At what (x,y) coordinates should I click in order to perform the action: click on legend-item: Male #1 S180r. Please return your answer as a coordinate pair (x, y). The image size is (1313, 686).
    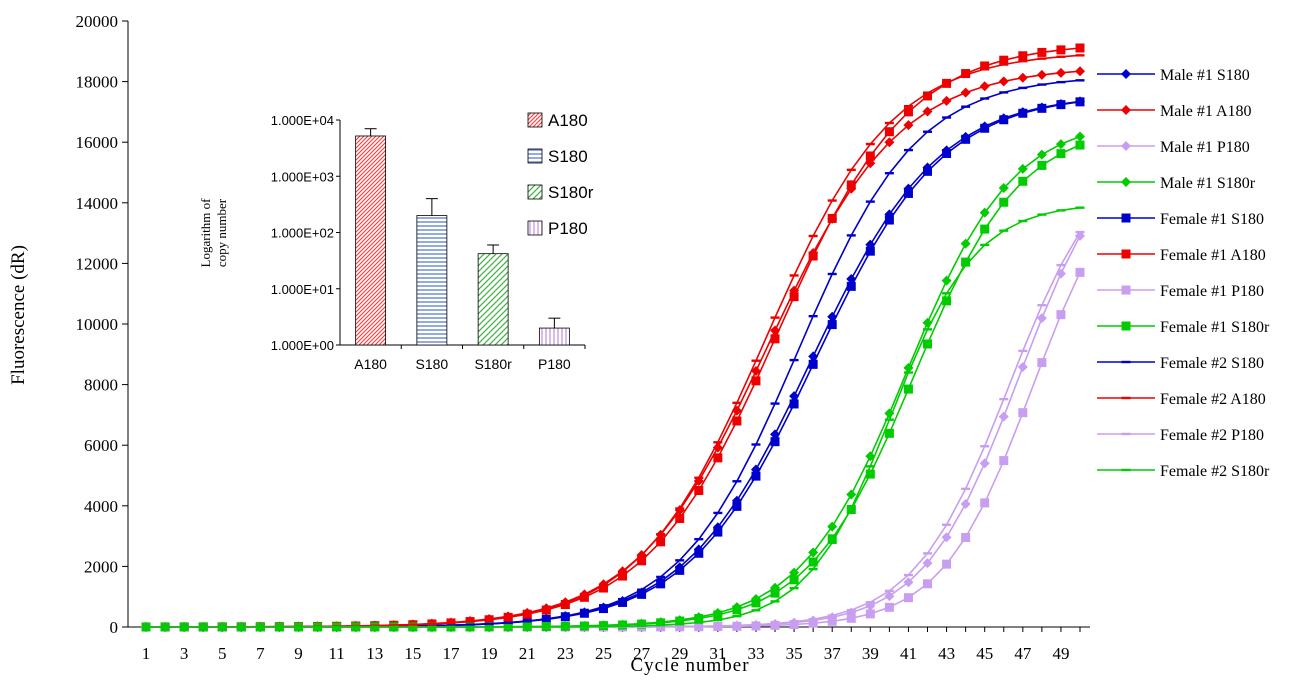
    Looking at the image, I should click on (1176, 183).